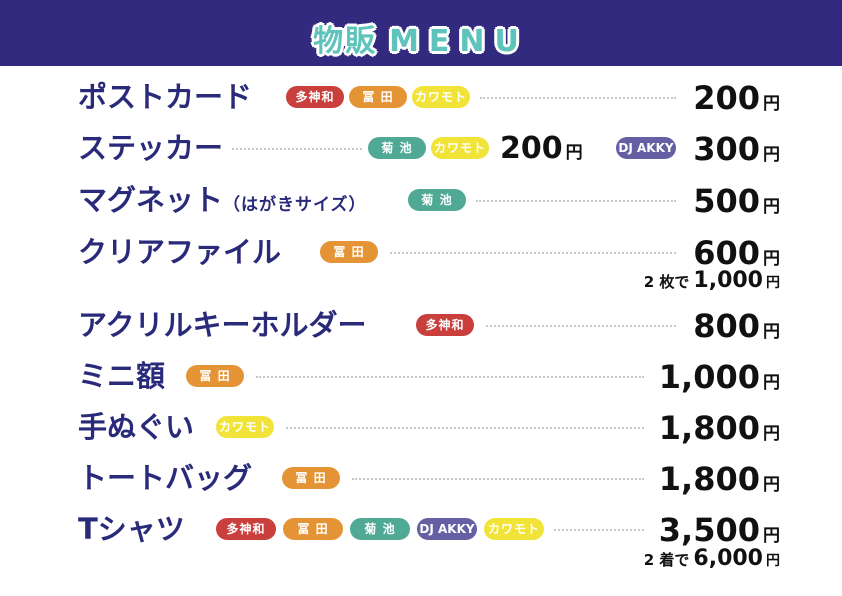 Image resolution: width=842 pixels, height=596 pixels. Describe the element at coordinates (122, 376) in the screenshot. I see `item-name: ミニ額` at that location.